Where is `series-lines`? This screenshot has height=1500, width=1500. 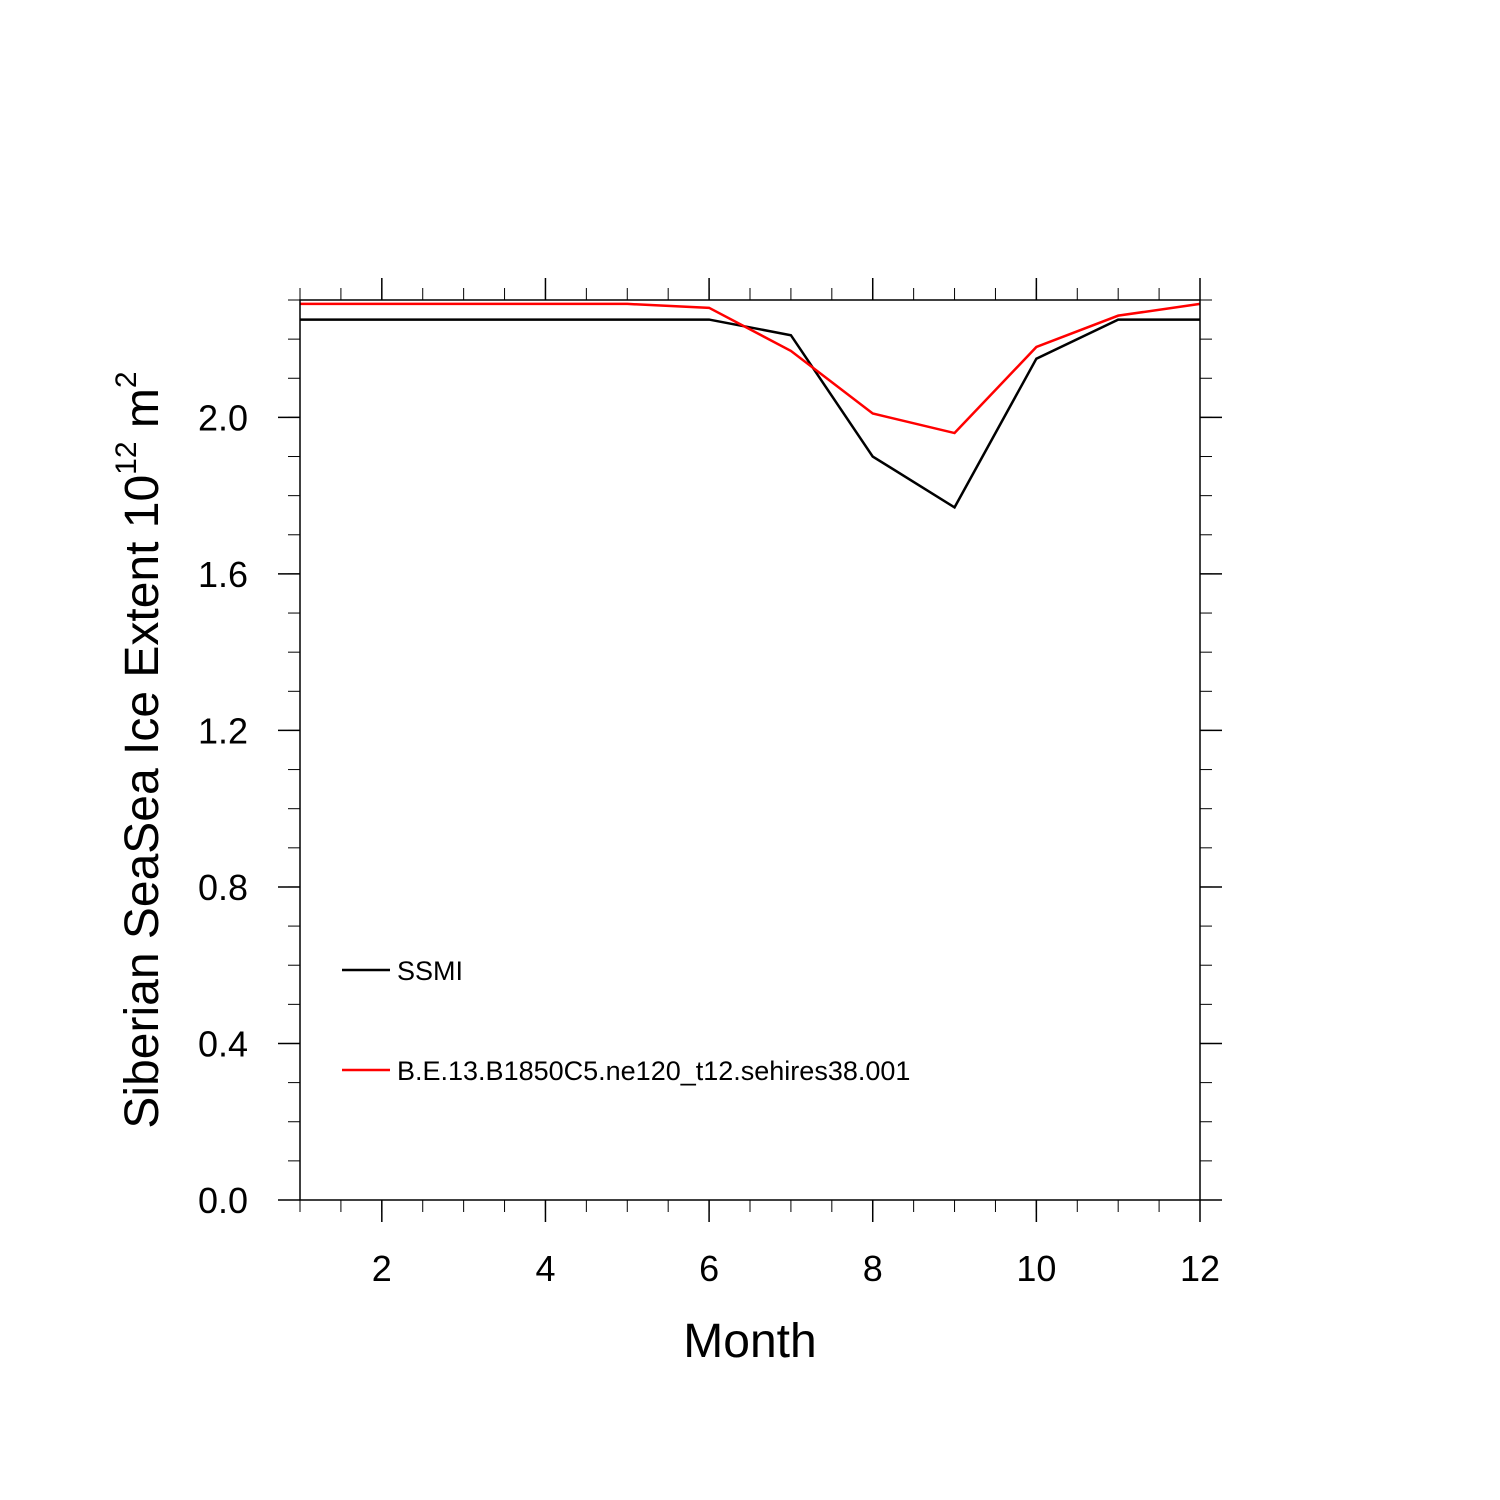
series-lines is located at coordinates (750, 406).